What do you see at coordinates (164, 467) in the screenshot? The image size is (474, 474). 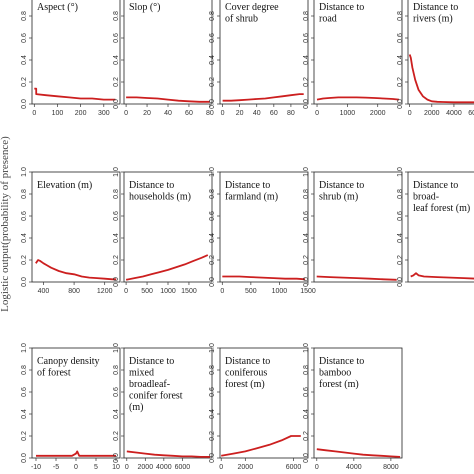 I see `x-tick-label: 4000` at bounding box center [164, 467].